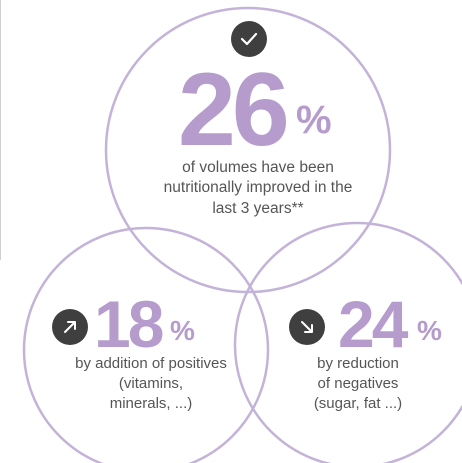 This screenshot has width=462, height=463. Describe the element at coordinates (249, 39) in the screenshot. I see `check-icon` at that location.